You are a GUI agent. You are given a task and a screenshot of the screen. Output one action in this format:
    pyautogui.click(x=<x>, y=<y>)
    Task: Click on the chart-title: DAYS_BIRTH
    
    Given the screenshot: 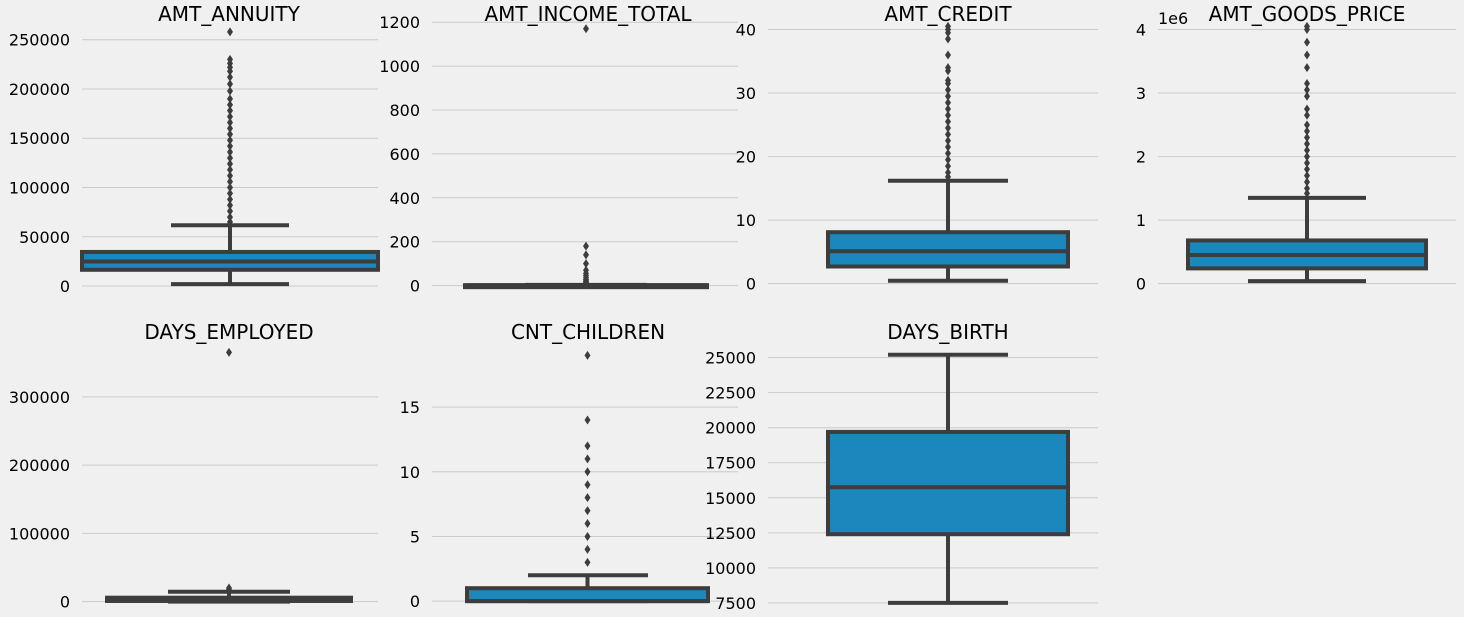 What is the action you would take?
    pyautogui.click(x=947, y=332)
    